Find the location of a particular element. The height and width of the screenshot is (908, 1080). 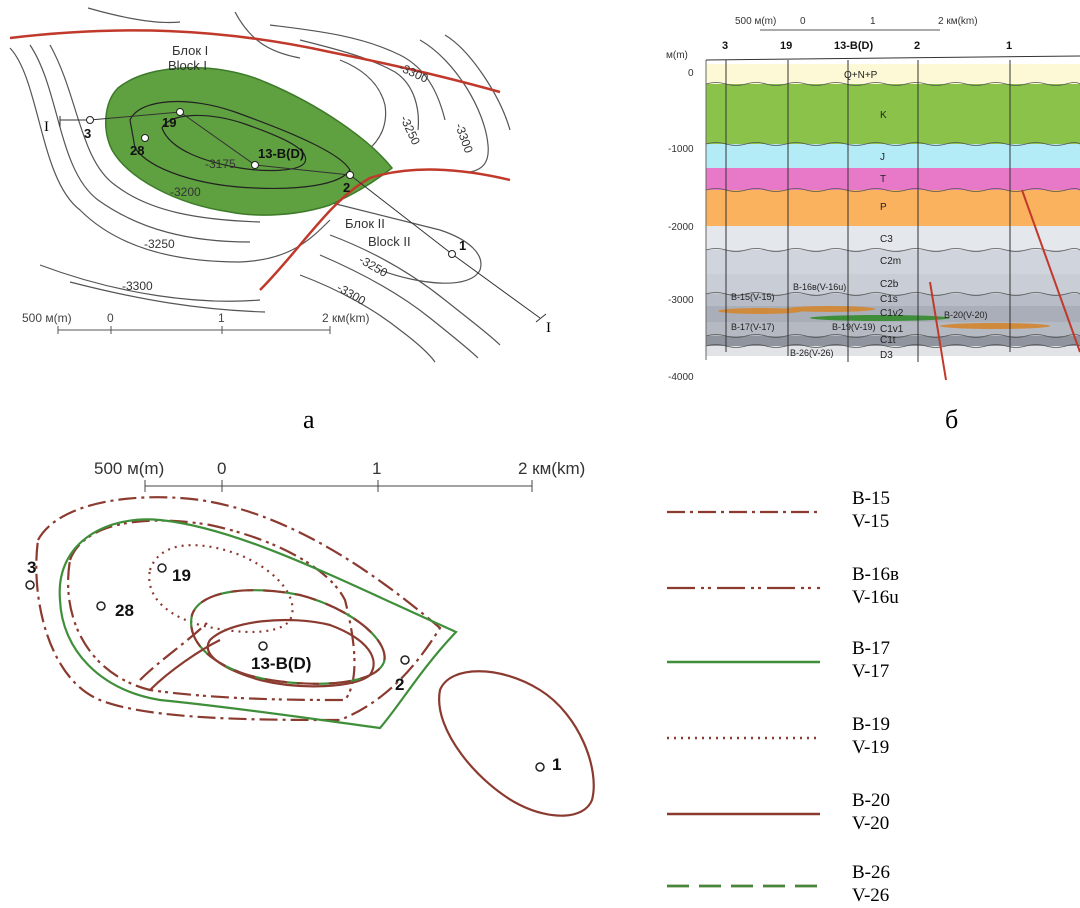

layer-label: C1t is located at coordinates (888, 340).